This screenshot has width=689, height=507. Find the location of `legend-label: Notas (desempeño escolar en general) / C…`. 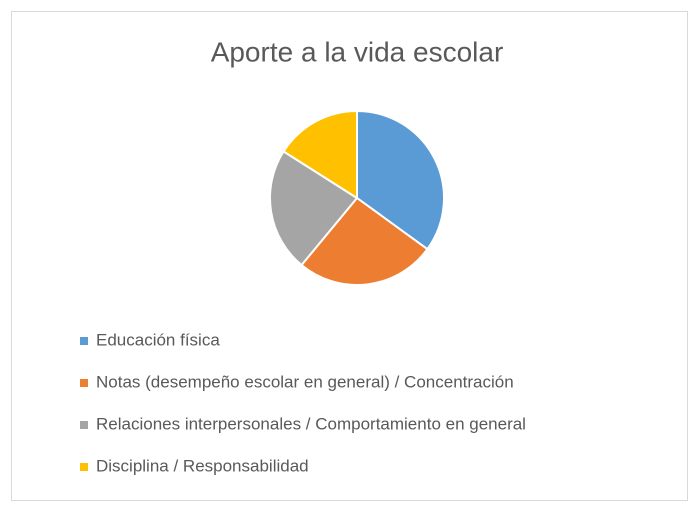

legend-label: Notas (desempeño escolar en general) / C… is located at coordinates (305, 381).